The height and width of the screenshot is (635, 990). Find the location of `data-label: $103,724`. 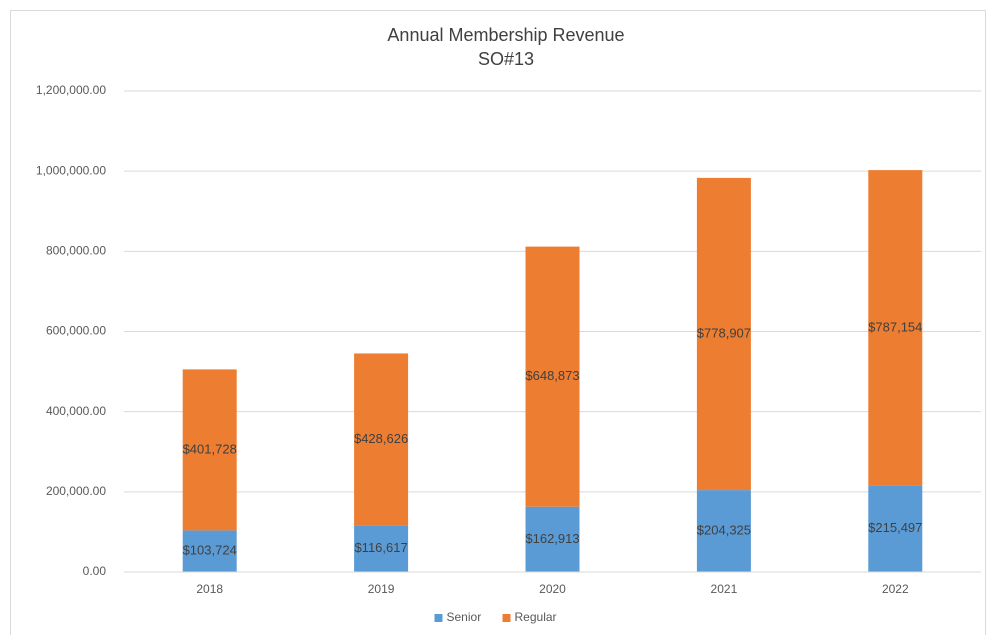

data-label: $103,724 is located at coordinates (210, 550).